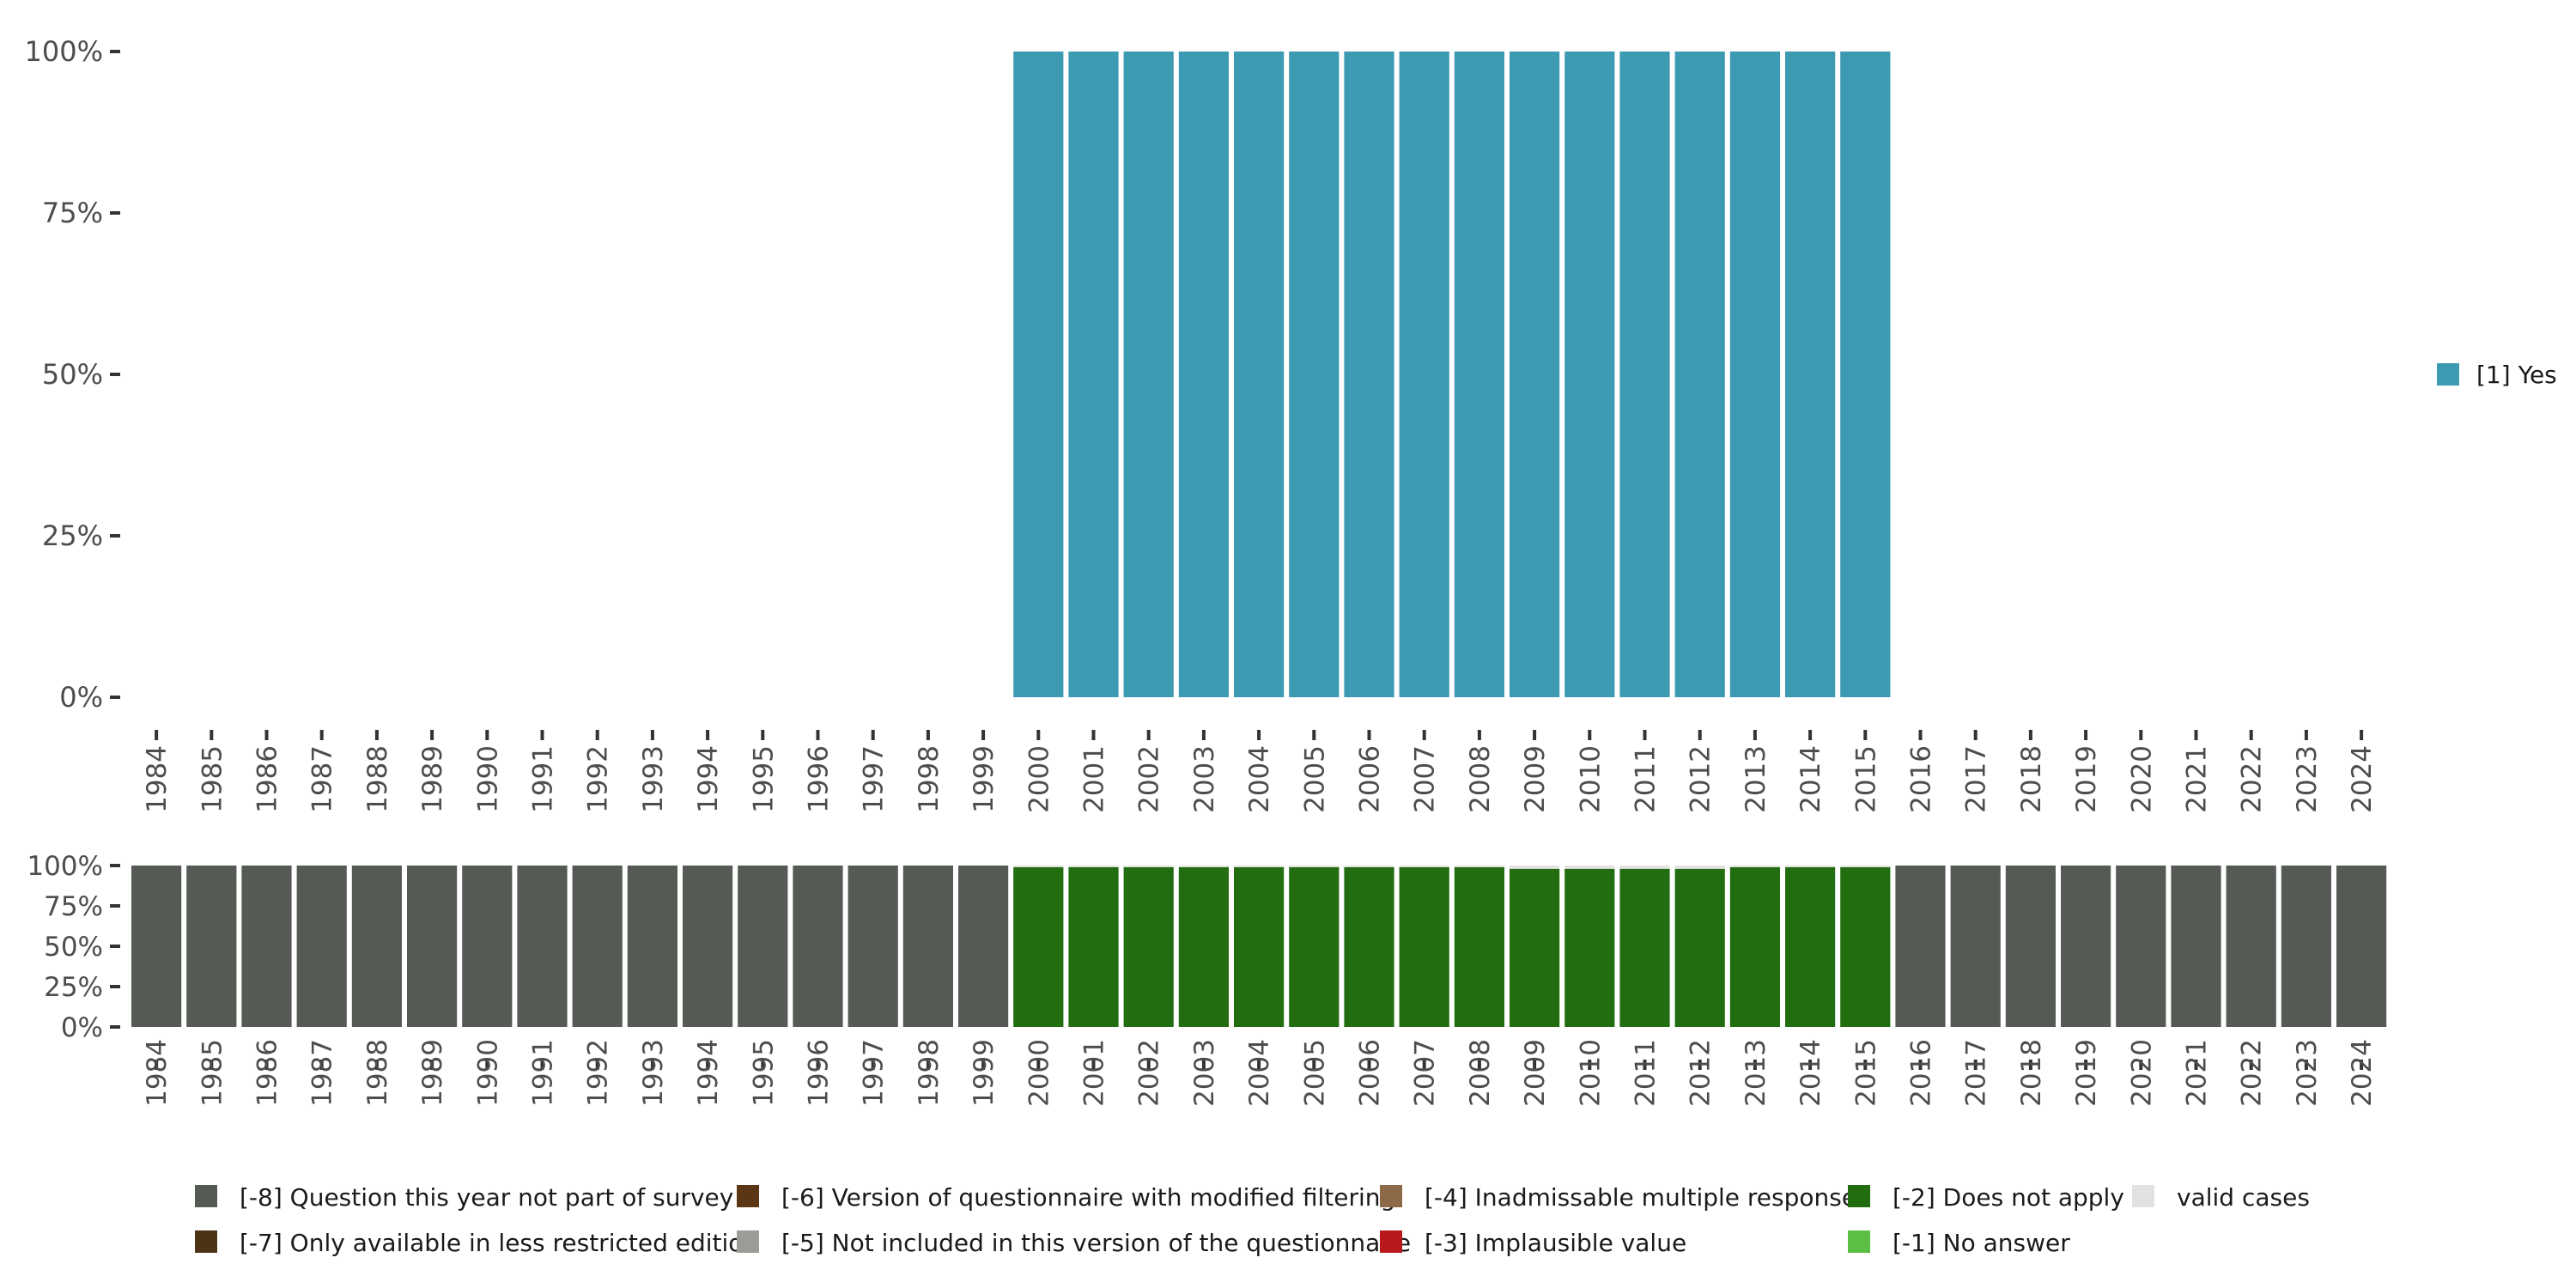  I want to click on y-tick-label: 75%, so click(74, 907).